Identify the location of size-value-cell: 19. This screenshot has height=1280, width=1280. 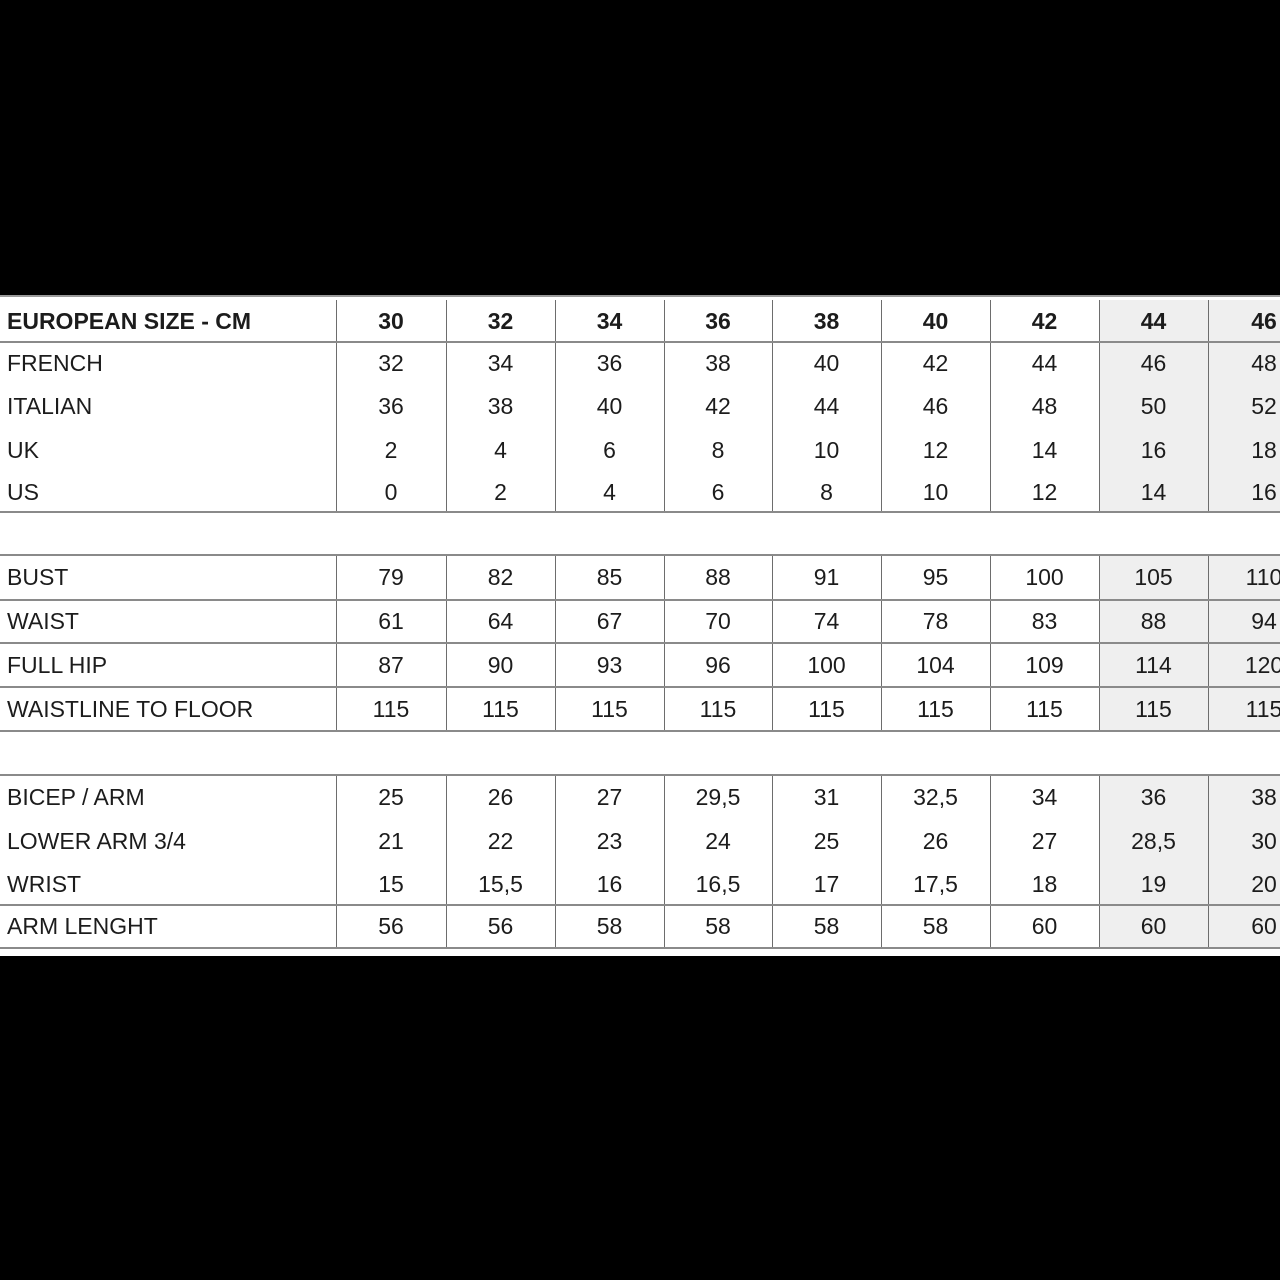
(1153, 884).